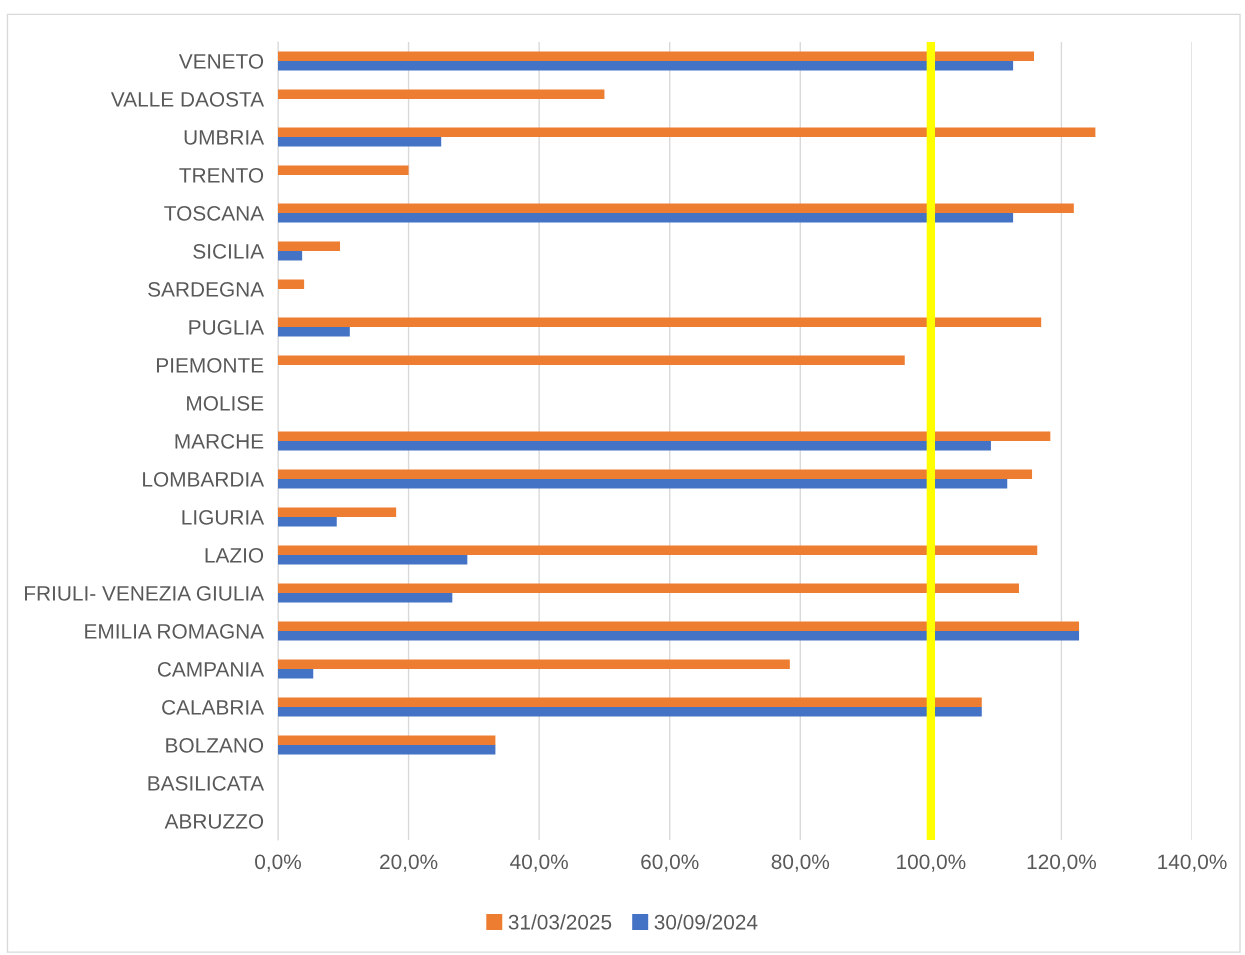 The height and width of the screenshot is (955, 1245). Describe the element at coordinates (145, 593) in the screenshot. I see `y-tick-label: FRIULI- VENEZIA GIULIA` at that location.